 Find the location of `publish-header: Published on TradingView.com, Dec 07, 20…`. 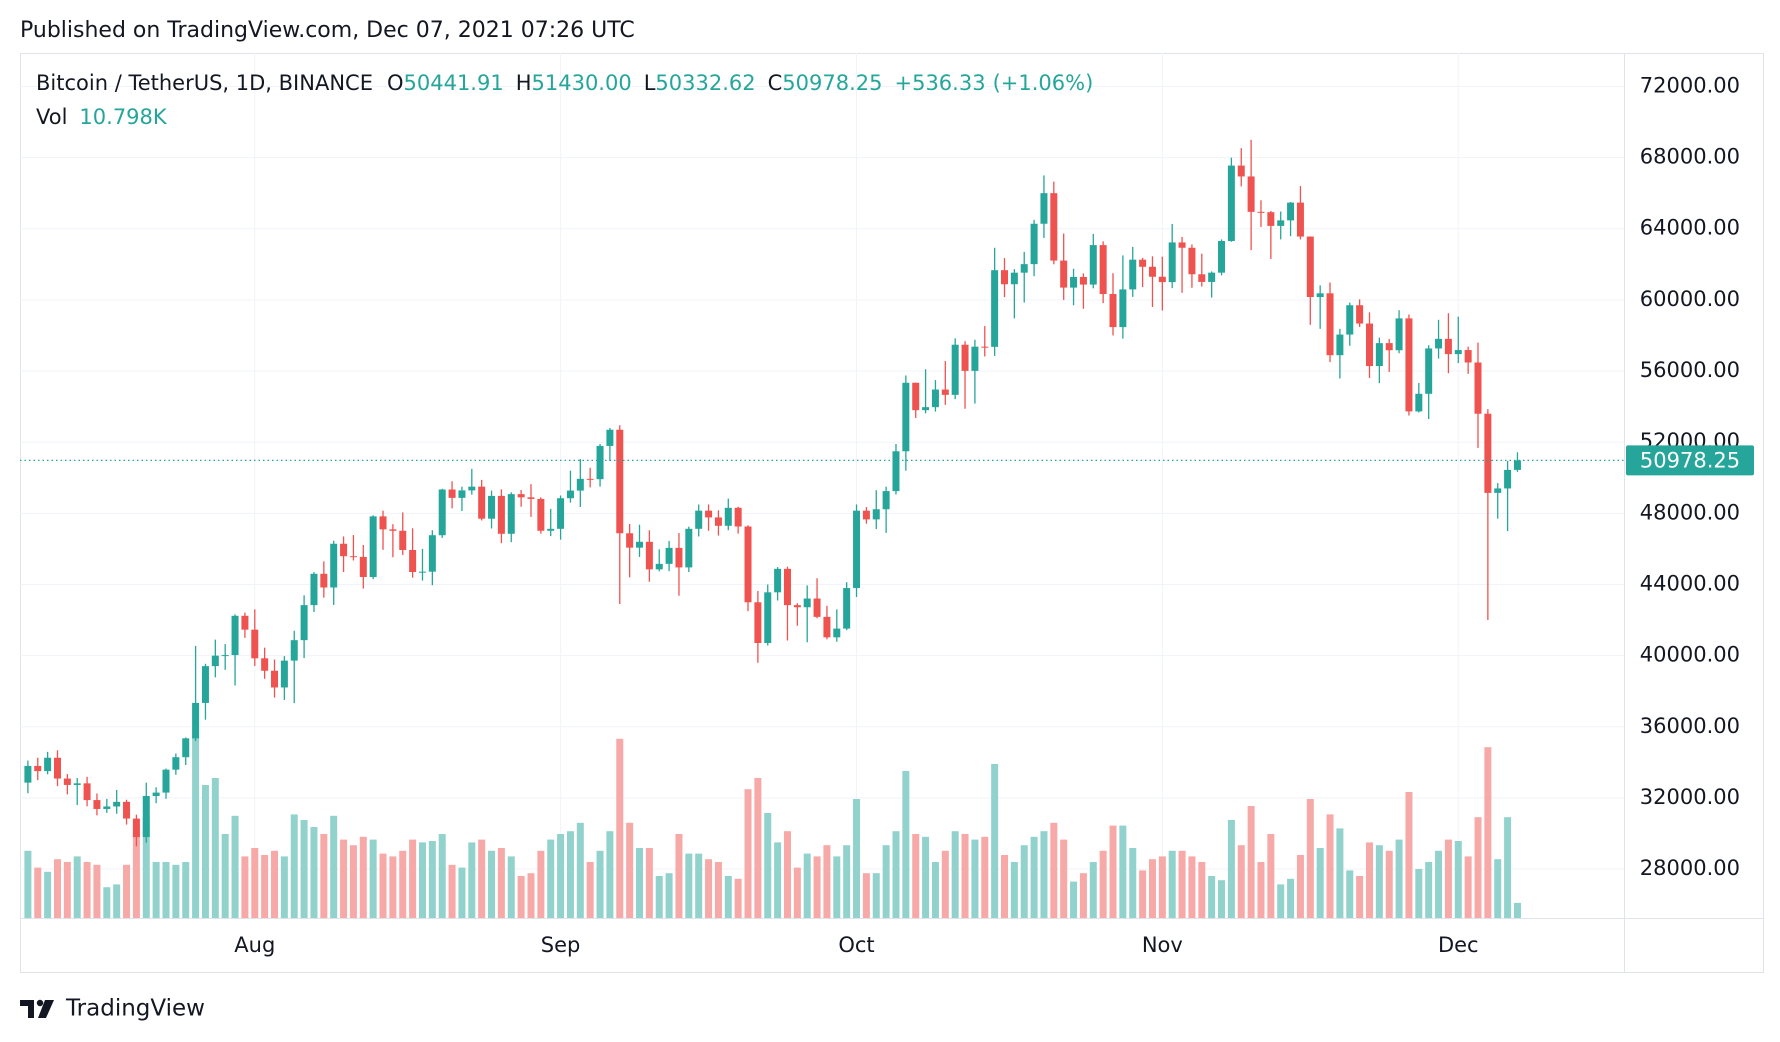

publish-header: Published on TradingView.com, Dec 07, 20… is located at coordinates (327, 30).